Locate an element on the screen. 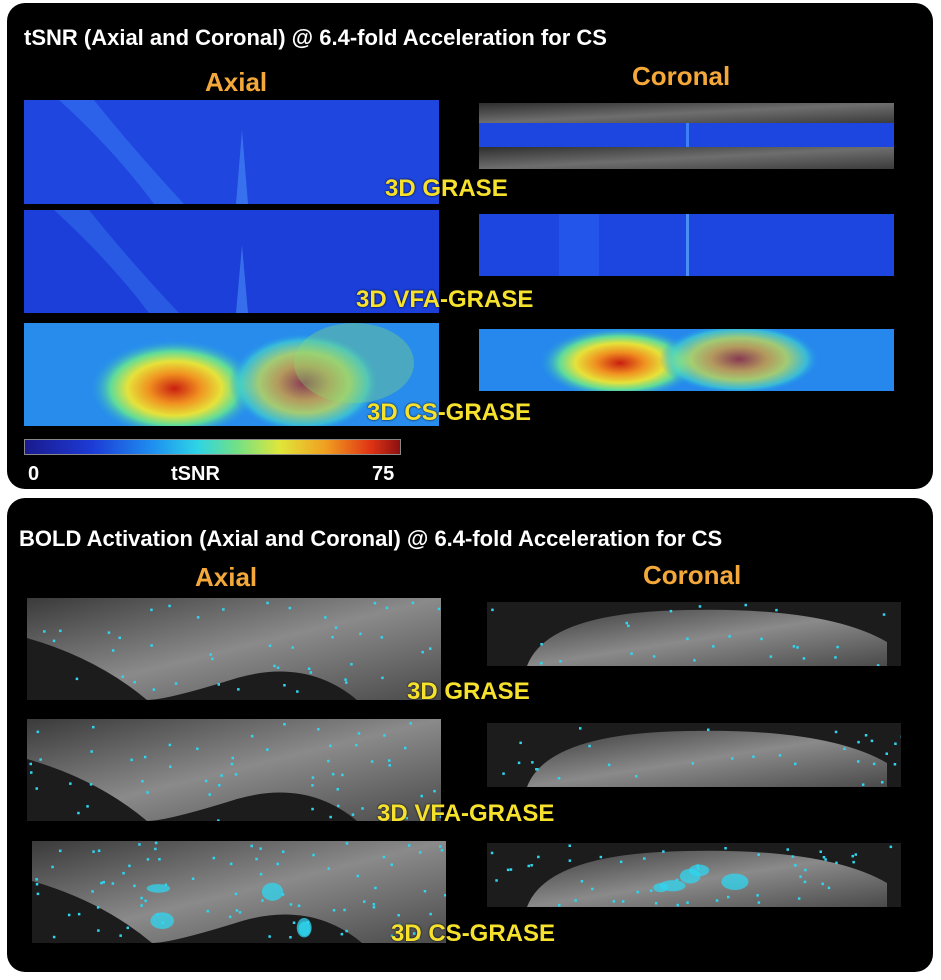 The image size is (941, 980). bold-coronal-column-title: Coronal is located at coordinates (692, 575).